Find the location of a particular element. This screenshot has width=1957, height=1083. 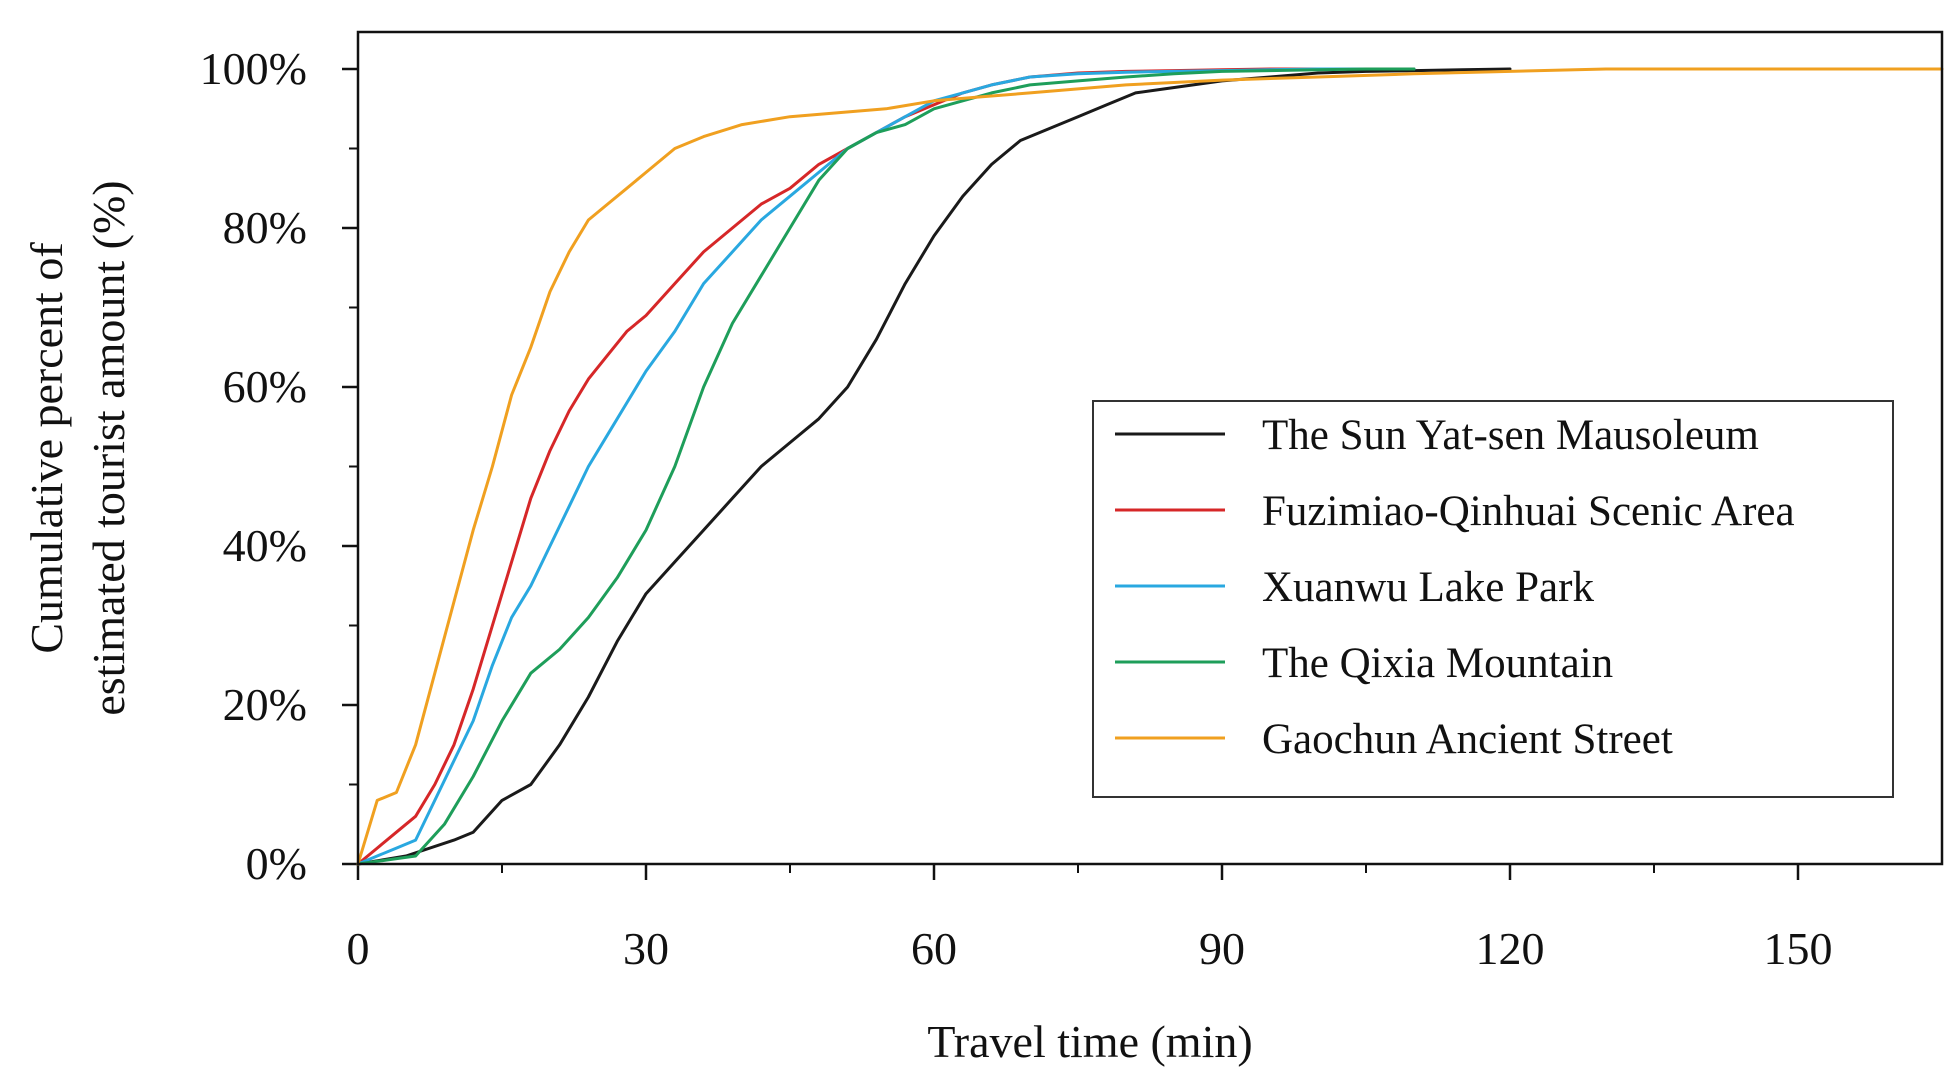

y-tick-label: 100% is located at coordinates (253, 68).